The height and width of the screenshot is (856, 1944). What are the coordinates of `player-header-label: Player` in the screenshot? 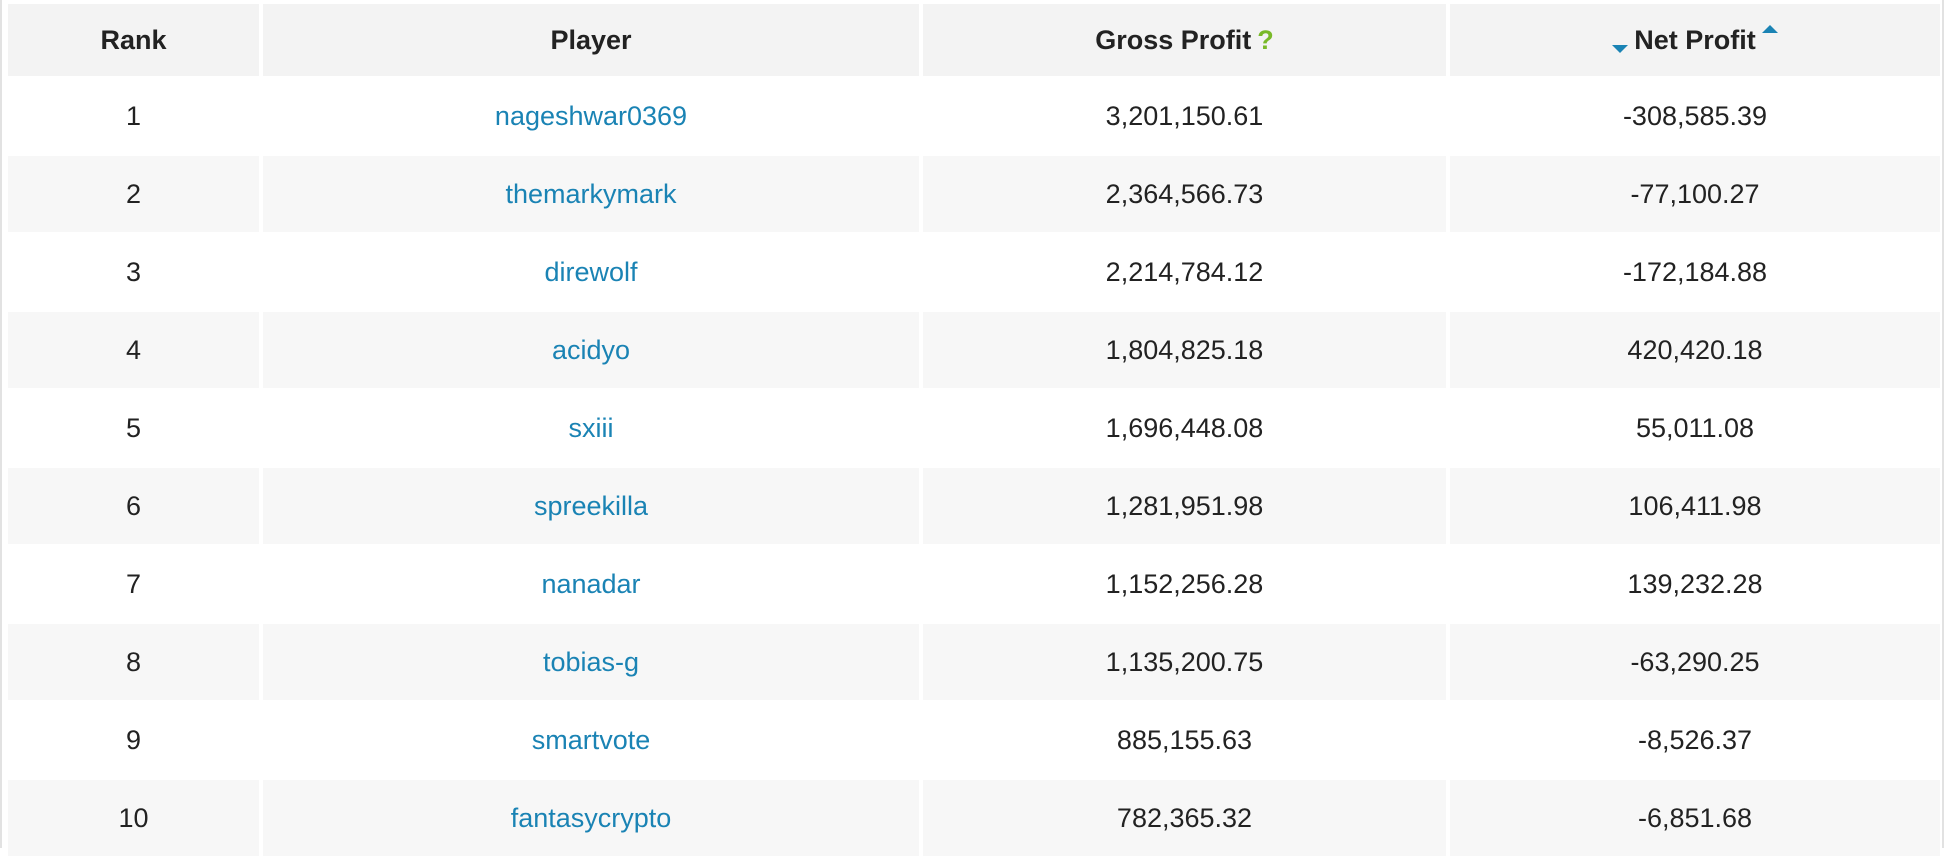 It's located at (591, 39).